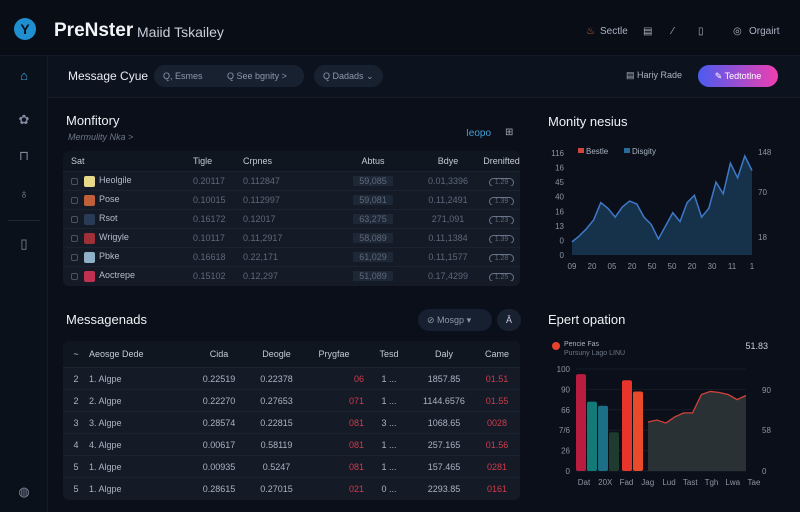 This screenshot has width=800, height=512. I want to click on cell: 0.20117, so click(209, 181).